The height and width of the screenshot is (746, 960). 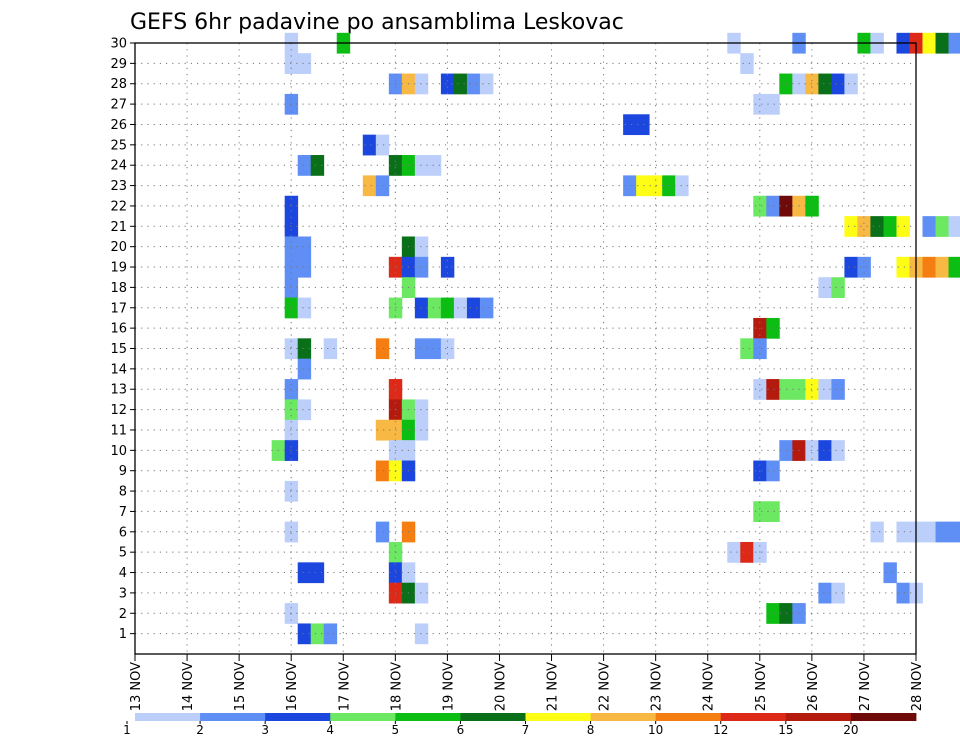 I want to click on x-tick-label: 21 NOV, so click(x=553, y=686).